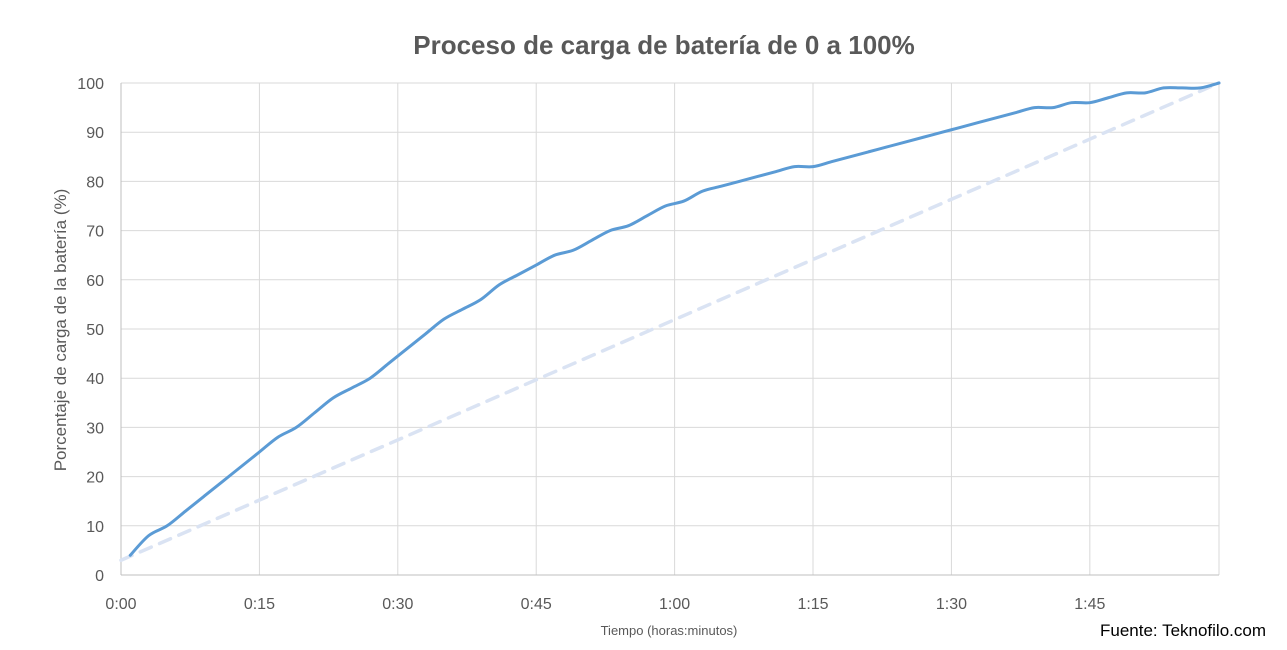 The width and height of the screenshot is (1287, 650). I want to click on y-tick-label: 30, so click(95, 428).